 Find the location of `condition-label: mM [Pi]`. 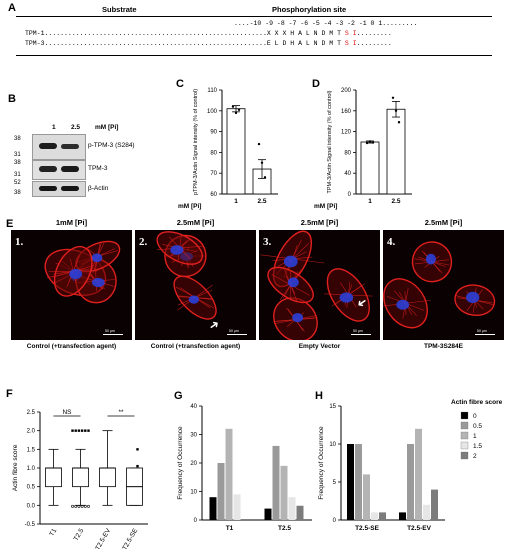

condition-label: mM [Pi] is located at coordinates (107, 127).